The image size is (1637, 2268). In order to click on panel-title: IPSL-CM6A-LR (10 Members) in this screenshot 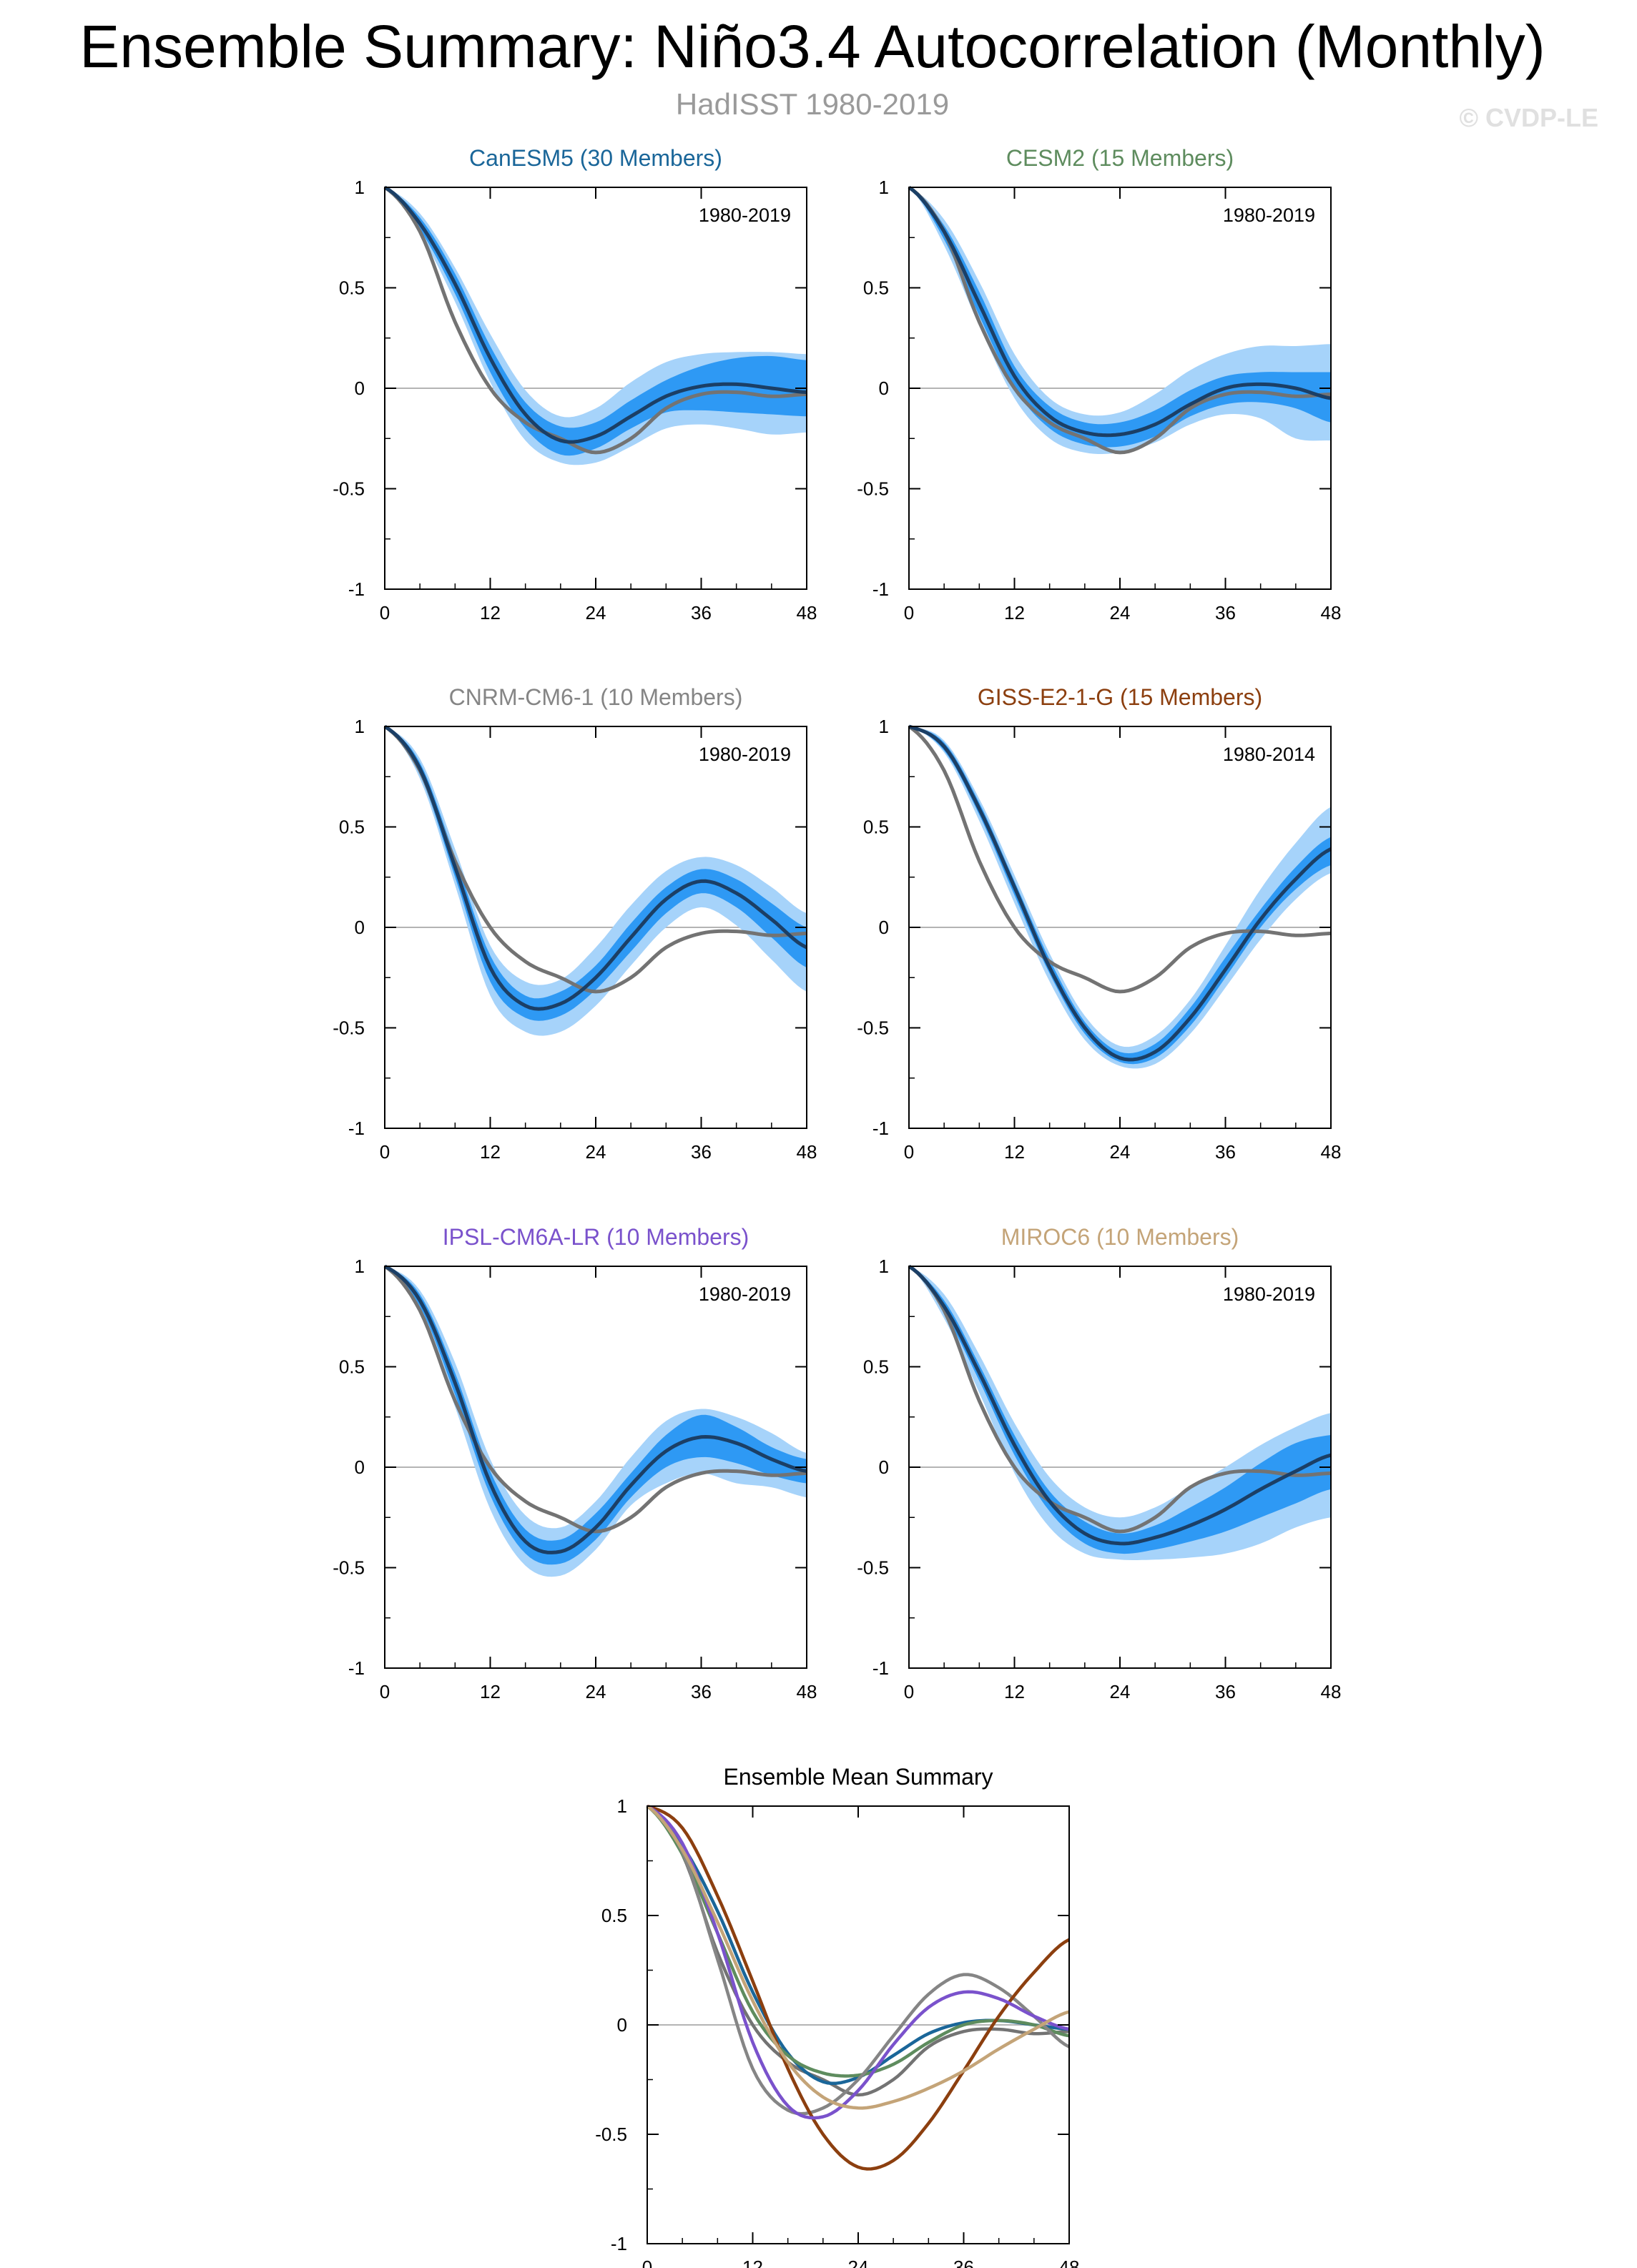, I will do `click(596, 1237)`.